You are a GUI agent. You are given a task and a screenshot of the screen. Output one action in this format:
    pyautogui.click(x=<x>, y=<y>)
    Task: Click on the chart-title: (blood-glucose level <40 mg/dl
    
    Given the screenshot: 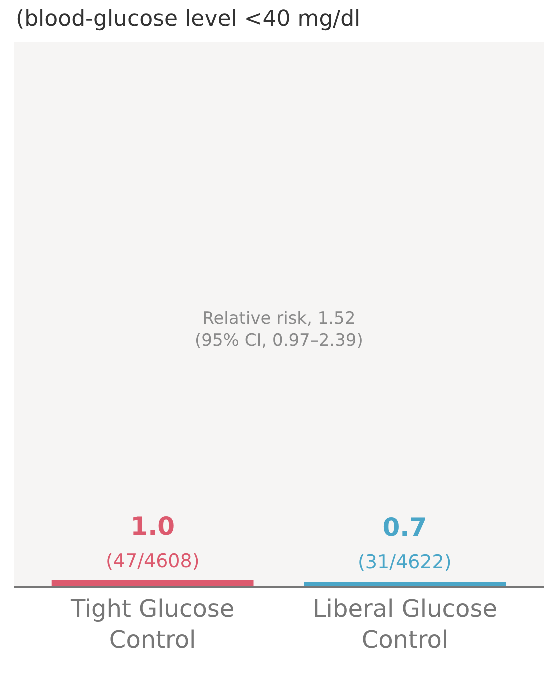 What is the action you would take?
    pyautogui.click(x=188, y=19)
    